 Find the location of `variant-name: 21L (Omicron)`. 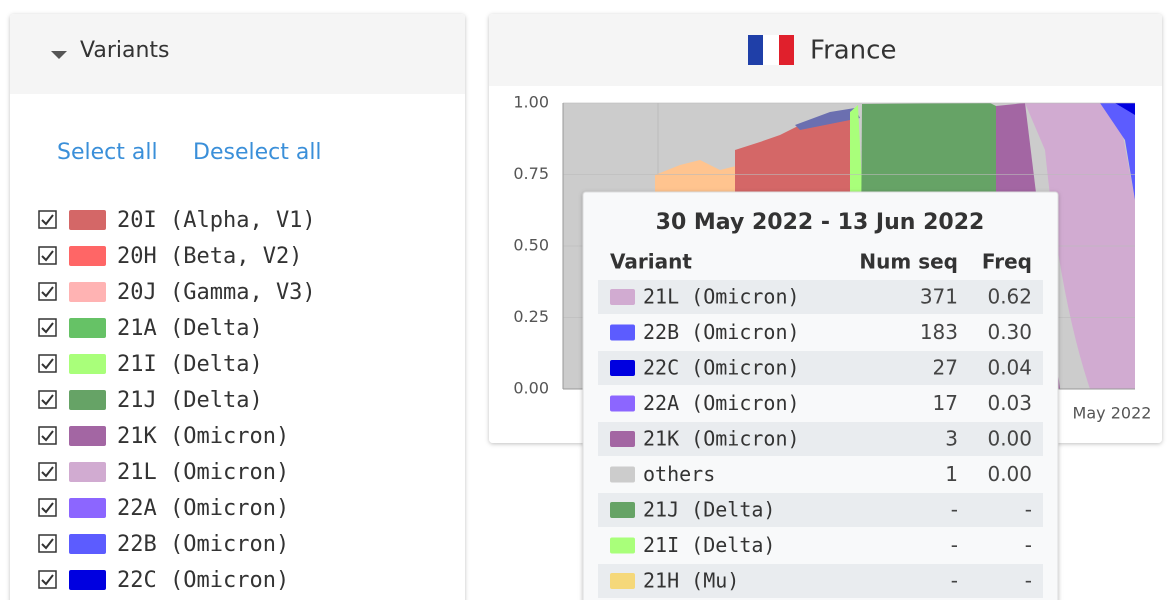

variant-name: 21L (Omicron) is located at coordinates (721, 297).